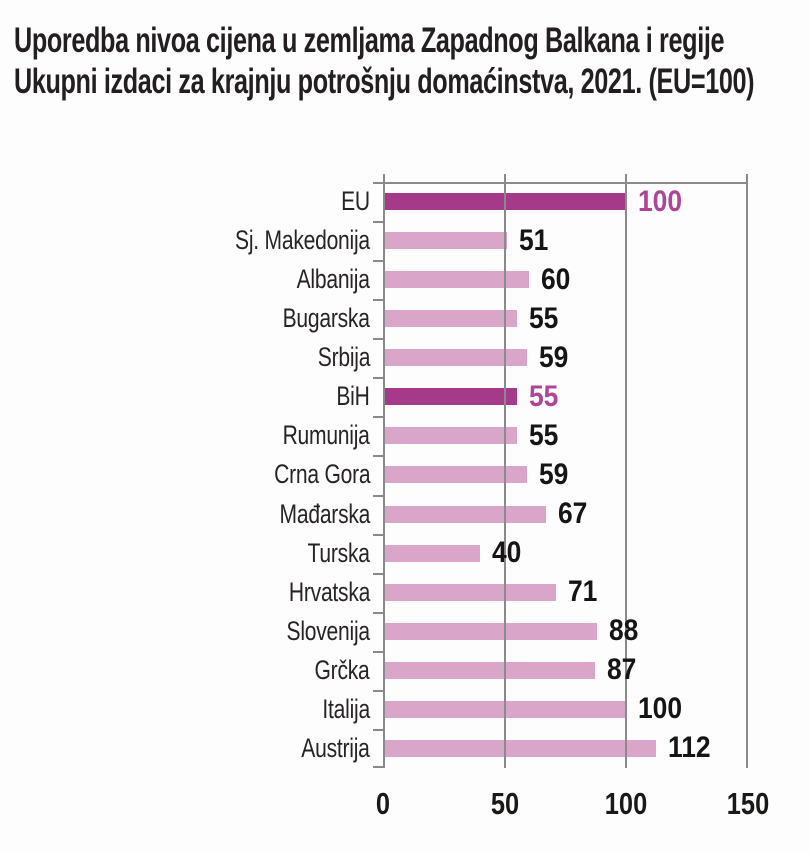 This screenshot has width=810, height=852. I want to click on x-tick-label: 100, so click(626, 803).